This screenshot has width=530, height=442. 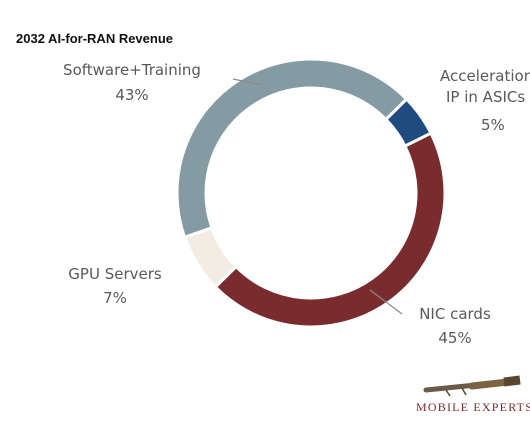 I want to click on brand-logo-text: MOBILE EXPERTS, so click(x=473, y=407).